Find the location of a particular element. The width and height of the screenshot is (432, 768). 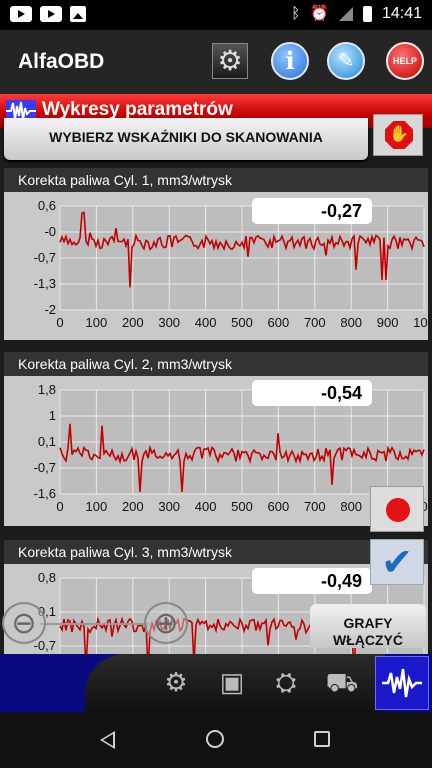

y-tick-label: 1,8 is located at coordinates (47, 389).